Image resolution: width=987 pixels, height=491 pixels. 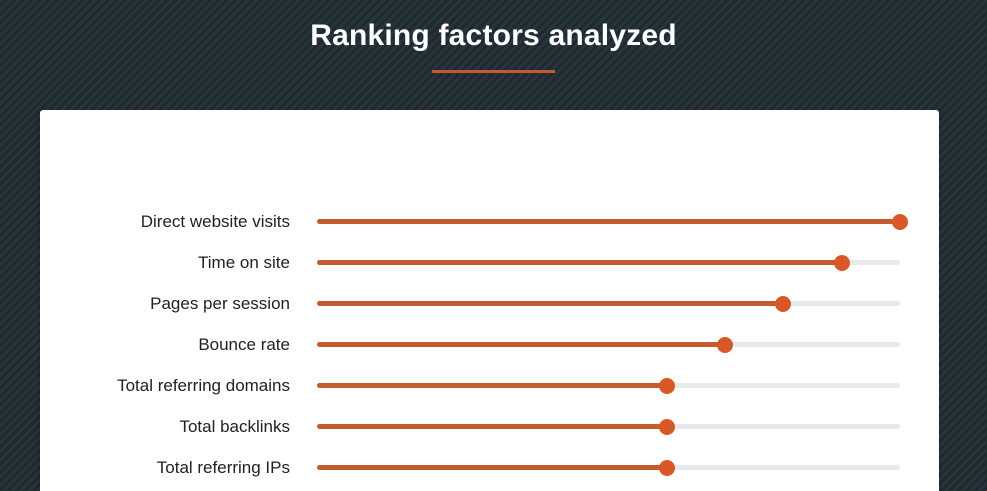 What do you see at coordinates (244, 262) in the screenshot?
I see `factor-label: Time on site` at bounding box center [244, 262].